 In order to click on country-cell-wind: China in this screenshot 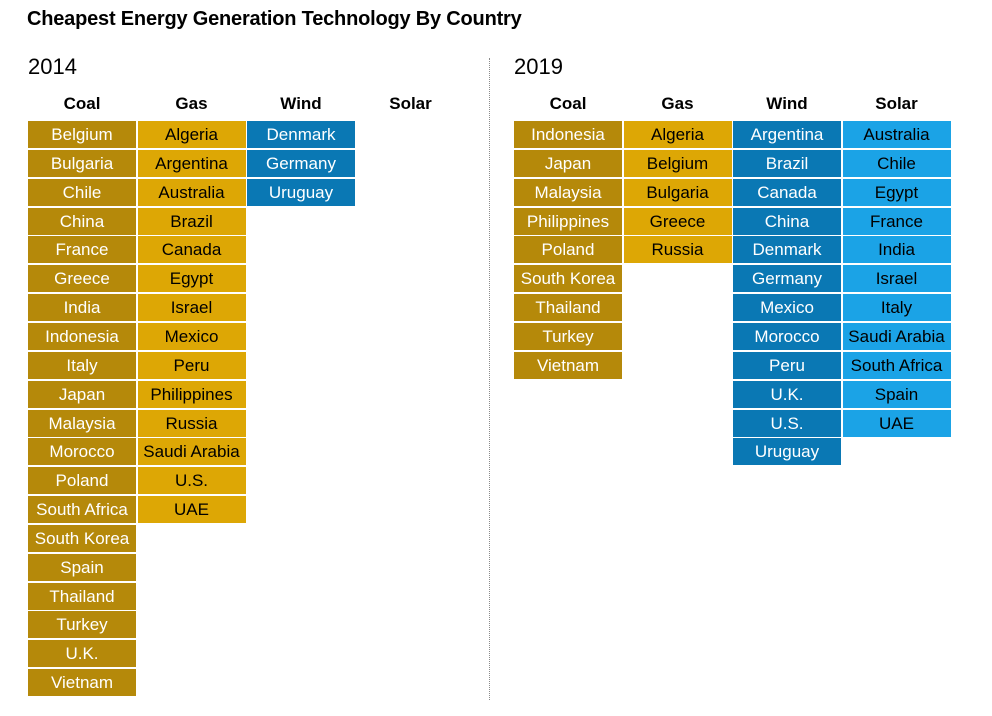, I will do `click(787, 221)`.